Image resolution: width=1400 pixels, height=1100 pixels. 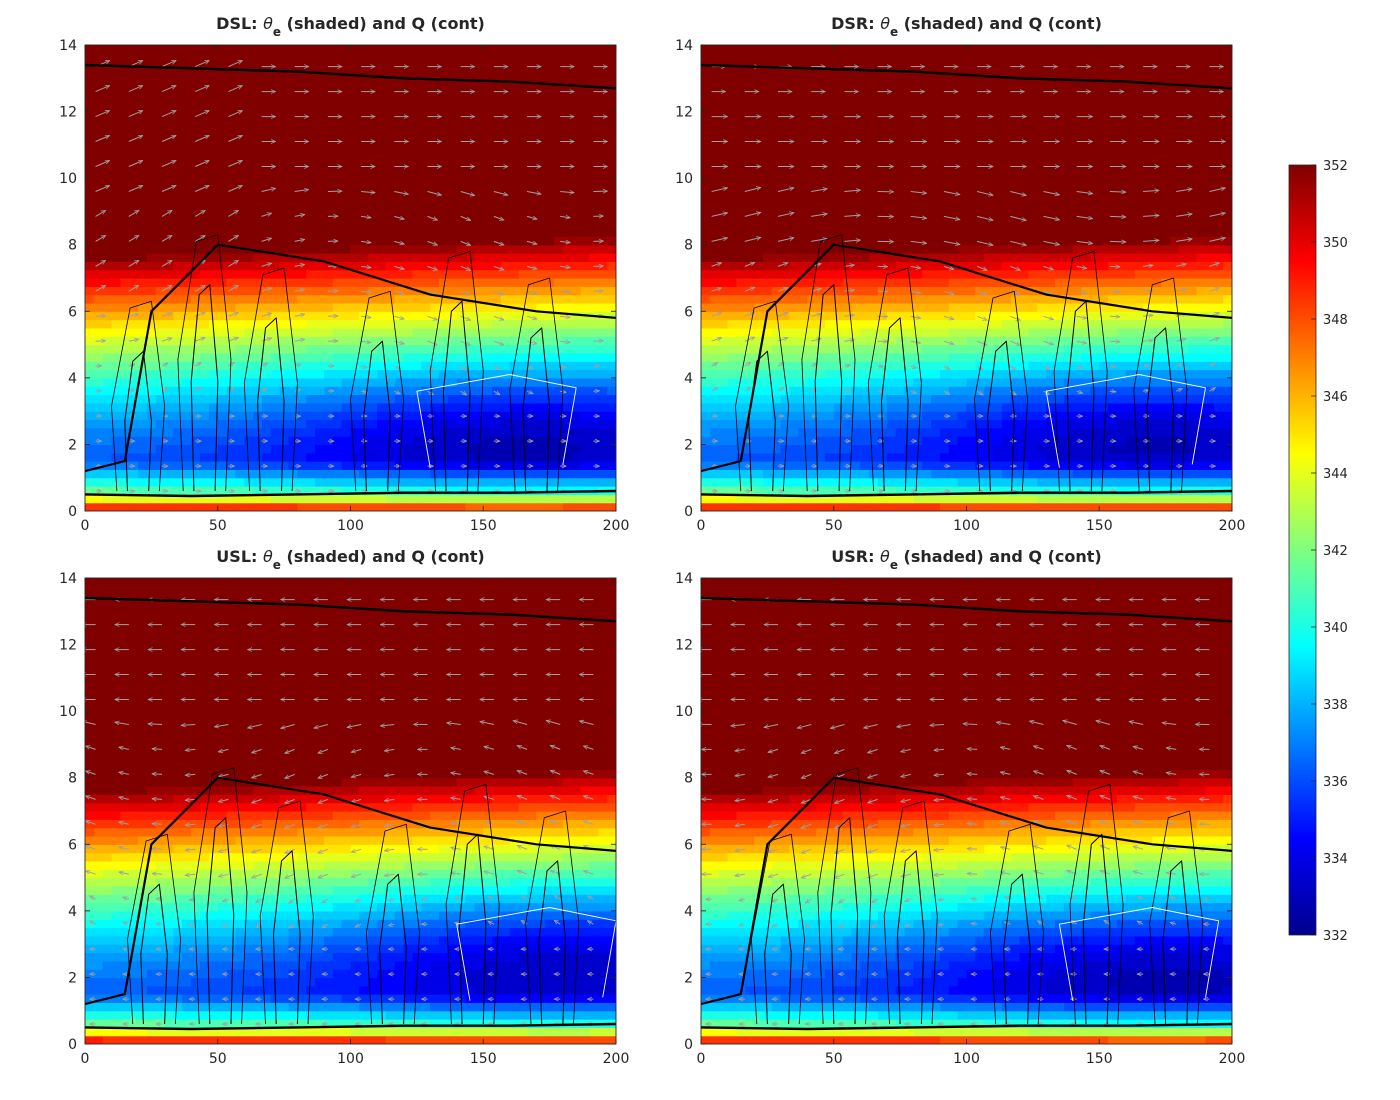 What do you see at coordinates (688, 445) in the screenshot?
I see `y-tick-label-dsr: 2` at bounding box center [688, 445].